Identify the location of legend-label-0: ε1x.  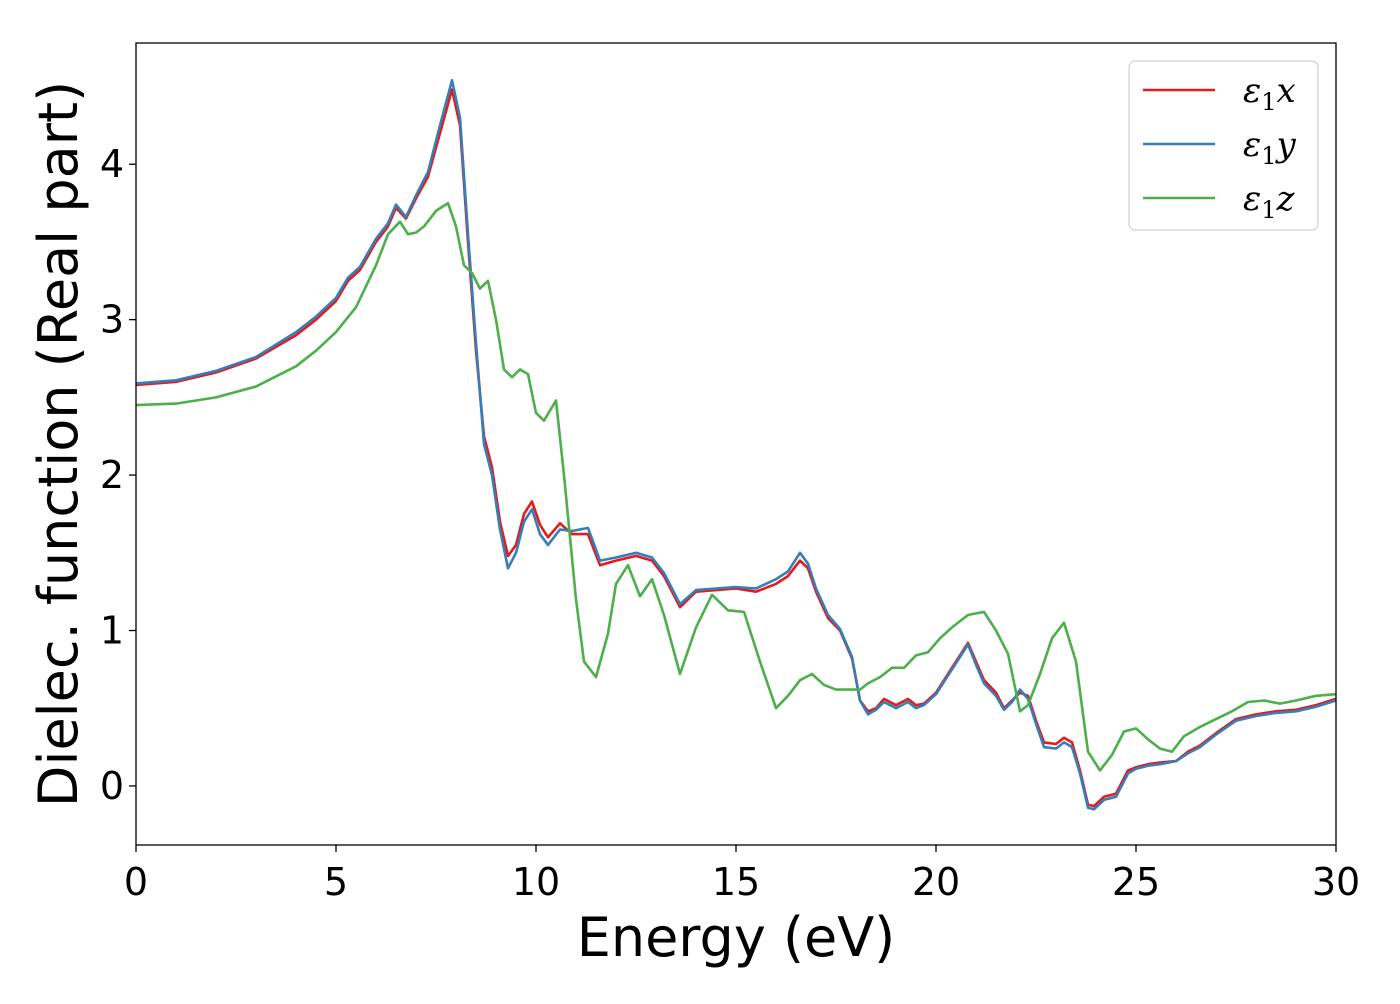
(1269, 93).